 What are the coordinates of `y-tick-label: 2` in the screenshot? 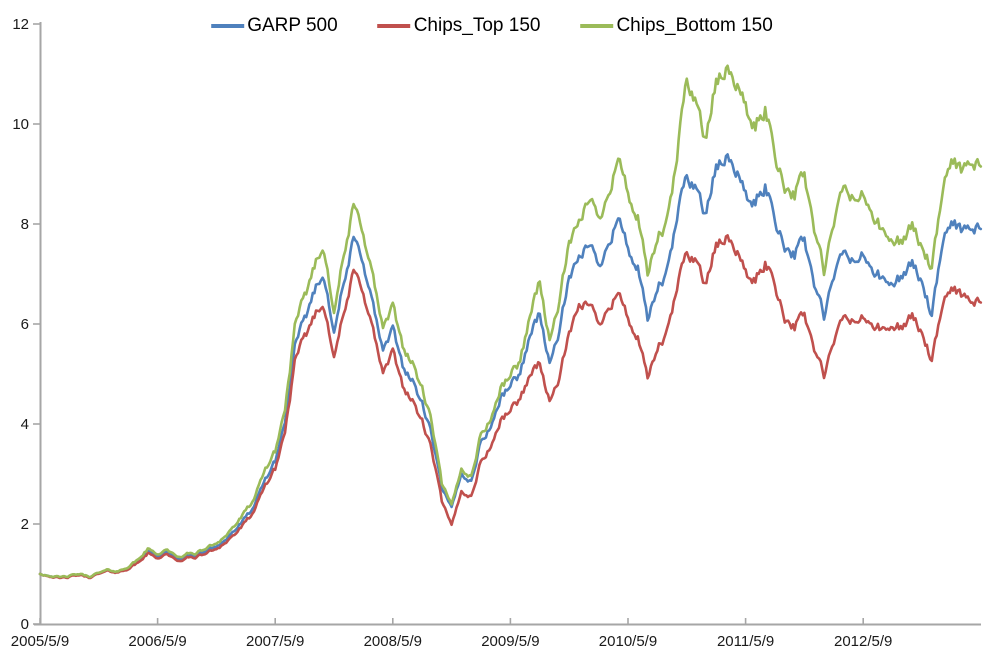 It's located at (25, 524).